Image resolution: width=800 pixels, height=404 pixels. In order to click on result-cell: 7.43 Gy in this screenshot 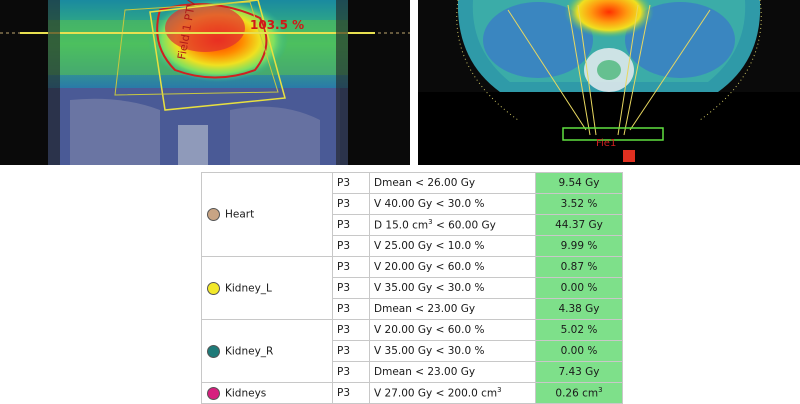, I will do `click(579, 372)`.